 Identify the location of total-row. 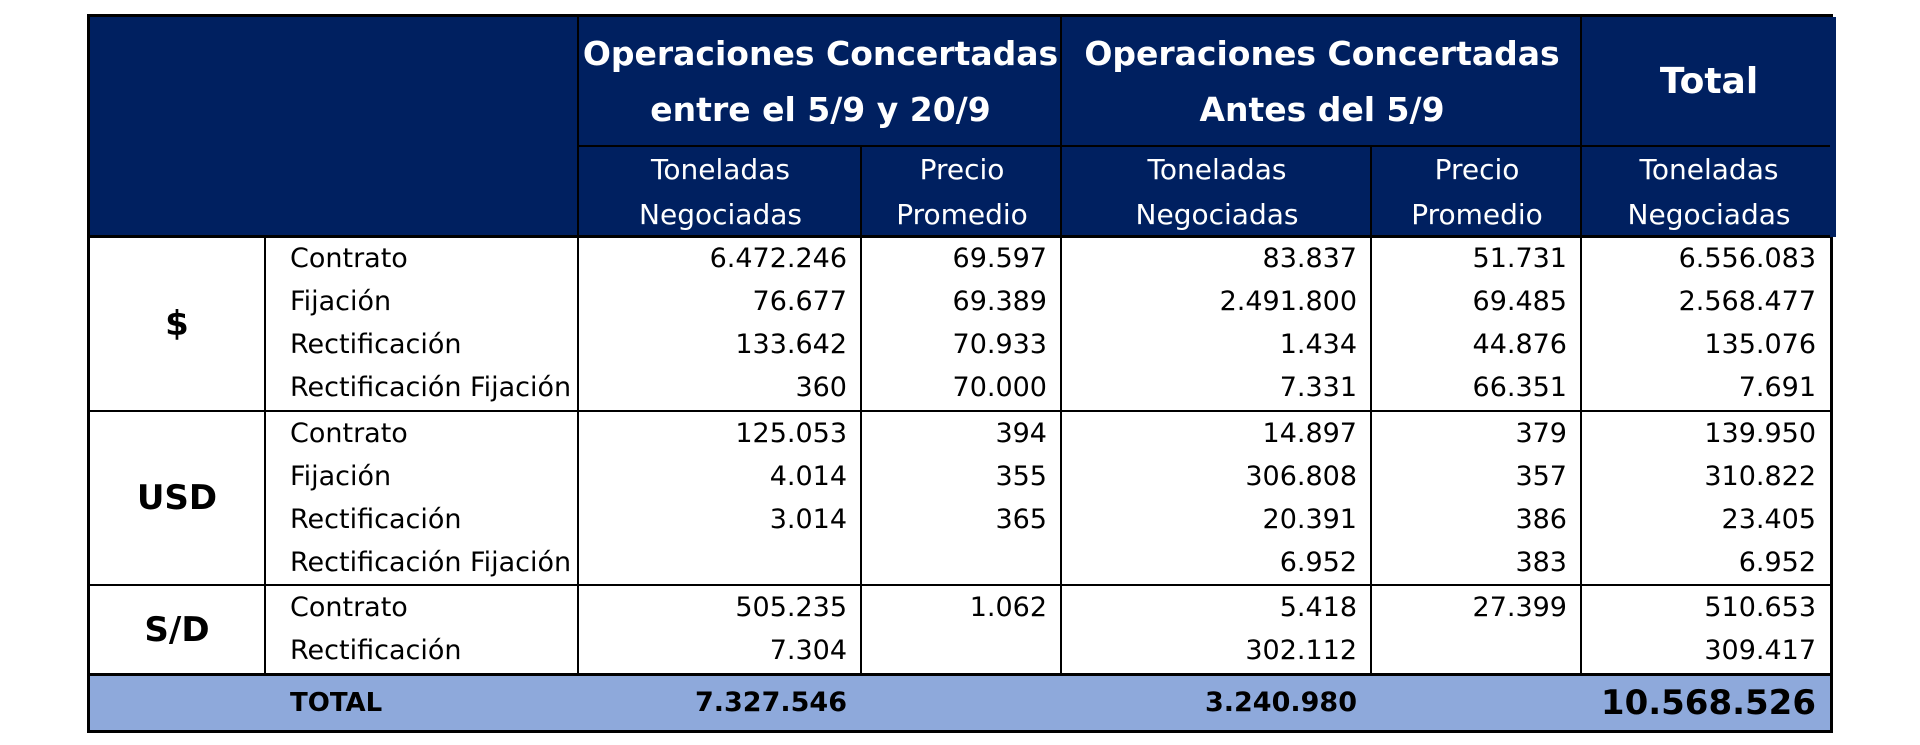
(960, 703).